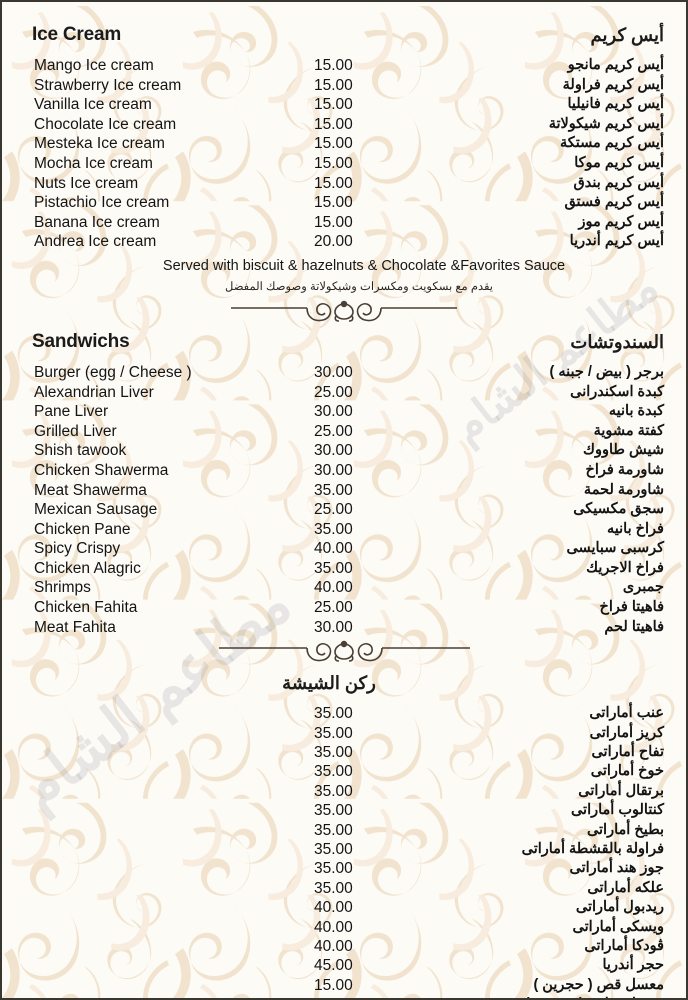 This screenshot has height=1000, width=688. I want to click on menu-item-row: Vanilla Ice cream 15.00 أيس كريم فانيليا, so click(344, 105).